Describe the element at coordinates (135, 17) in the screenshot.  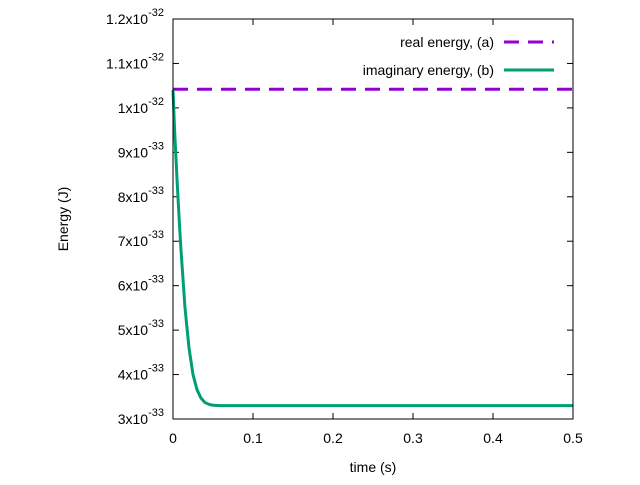
I see `y-tick-label: 1.2x10⁻³²` at that location.